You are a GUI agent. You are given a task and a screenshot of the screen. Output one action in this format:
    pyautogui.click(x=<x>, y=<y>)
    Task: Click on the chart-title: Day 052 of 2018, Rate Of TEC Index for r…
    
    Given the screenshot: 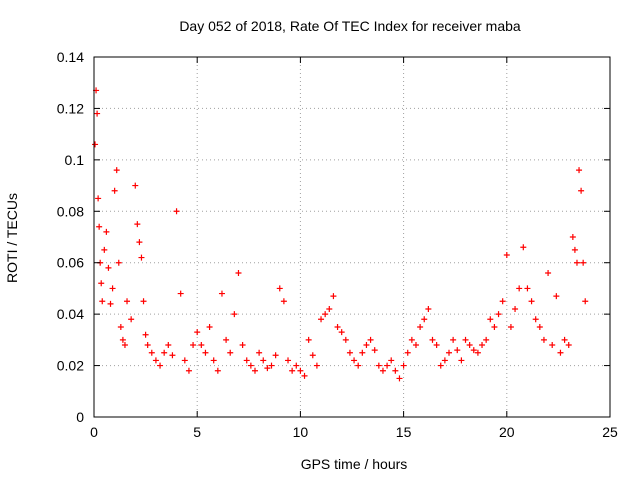 What is the action you would take?
    pyautogui.click(x=350, y=26)
    